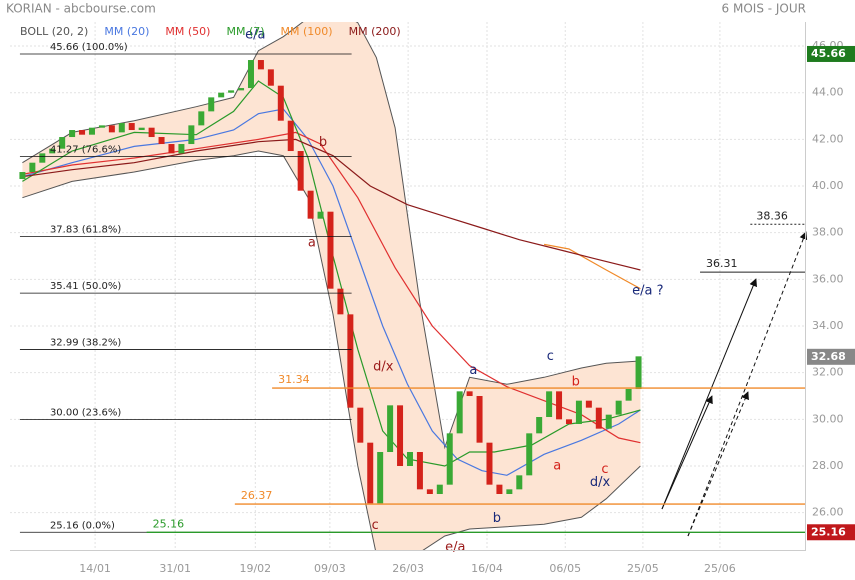 Image resolution: width=855 pixels, height=580 pixels. I want to click on x-tick-label: 19/02, so click(255, 568).